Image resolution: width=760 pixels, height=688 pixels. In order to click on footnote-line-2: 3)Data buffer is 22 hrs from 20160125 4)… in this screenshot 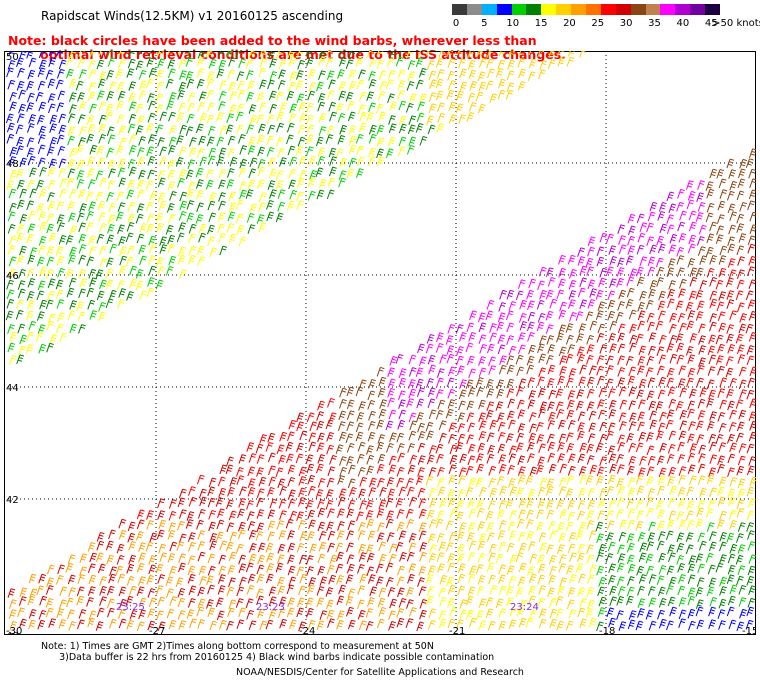, I will do `click(268, 657)`.